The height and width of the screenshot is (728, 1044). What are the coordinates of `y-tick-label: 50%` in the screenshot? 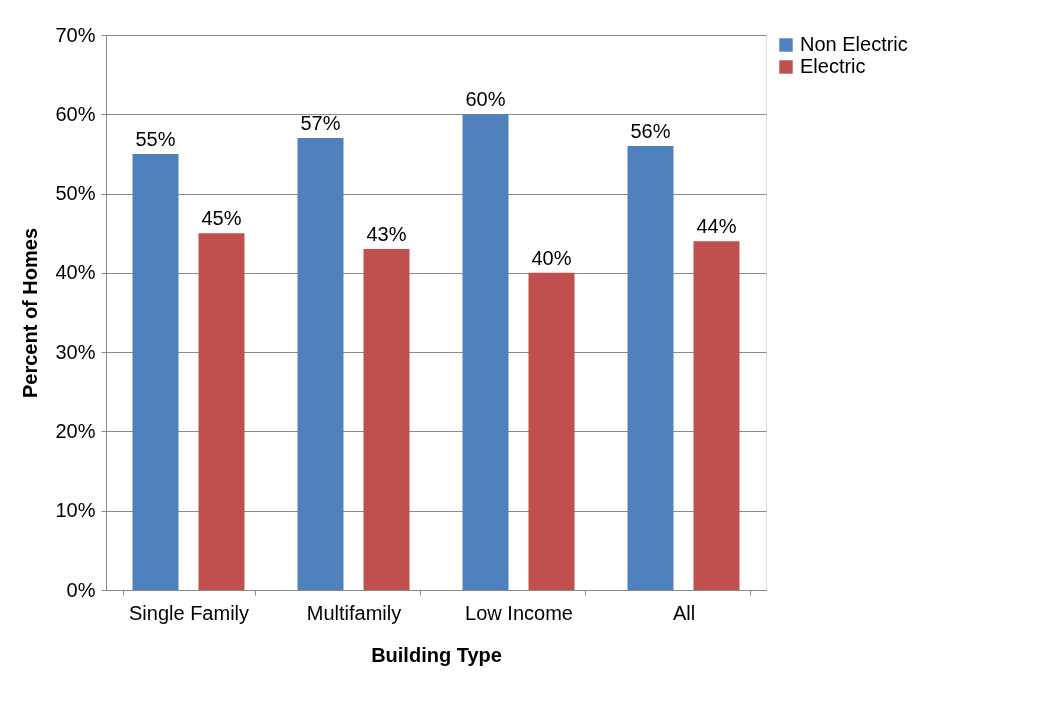 It's located at (75, 193).